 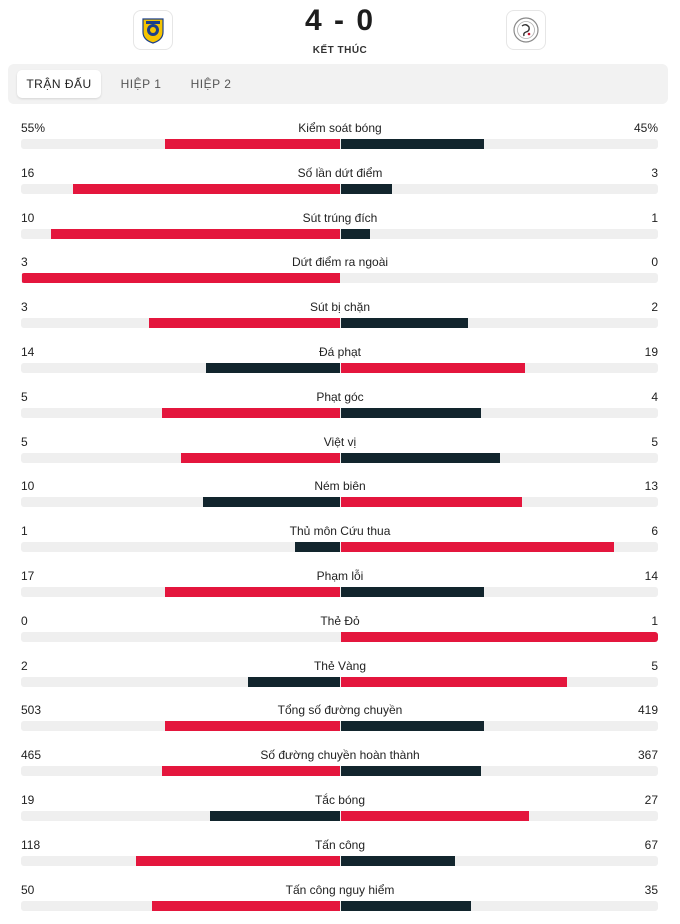 I want to click on stat-row: 0 Thẻ Đỏ 1, so click(x=340, y=633).